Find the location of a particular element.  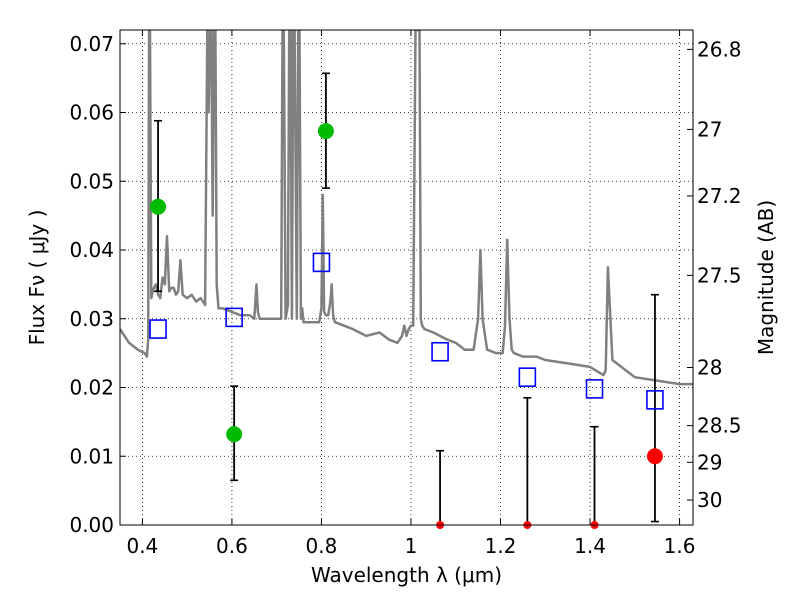

right-tick-label: 29 is located at coordinates (709, 462).